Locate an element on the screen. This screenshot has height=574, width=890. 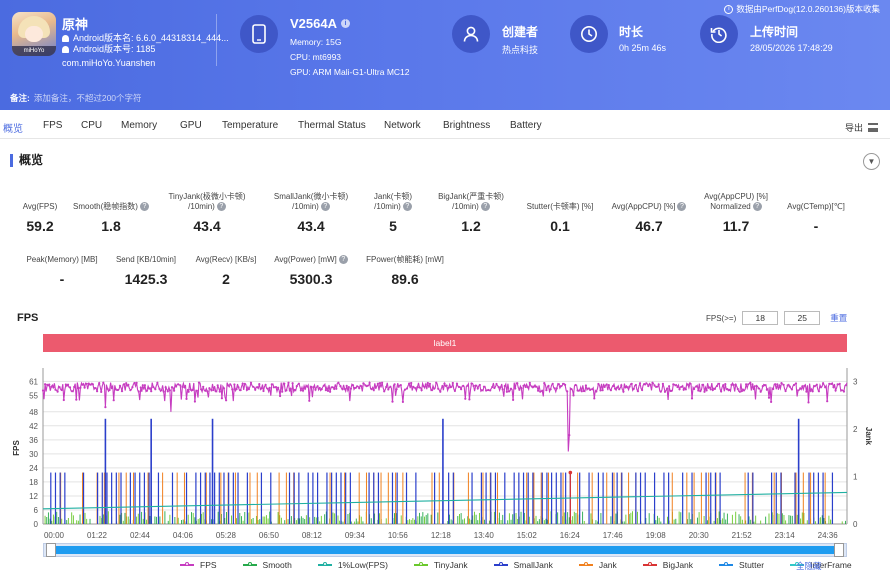
legend-label: InterFrame is located at coordinates (831, 565).